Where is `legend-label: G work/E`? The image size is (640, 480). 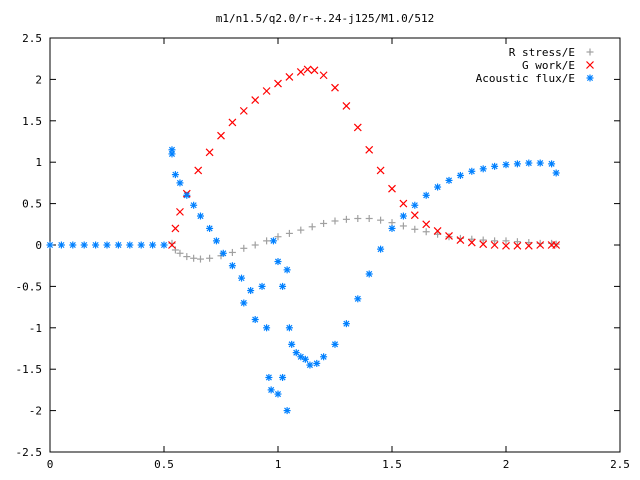 legend-label: G work/E is located at coordinates (548, 65).